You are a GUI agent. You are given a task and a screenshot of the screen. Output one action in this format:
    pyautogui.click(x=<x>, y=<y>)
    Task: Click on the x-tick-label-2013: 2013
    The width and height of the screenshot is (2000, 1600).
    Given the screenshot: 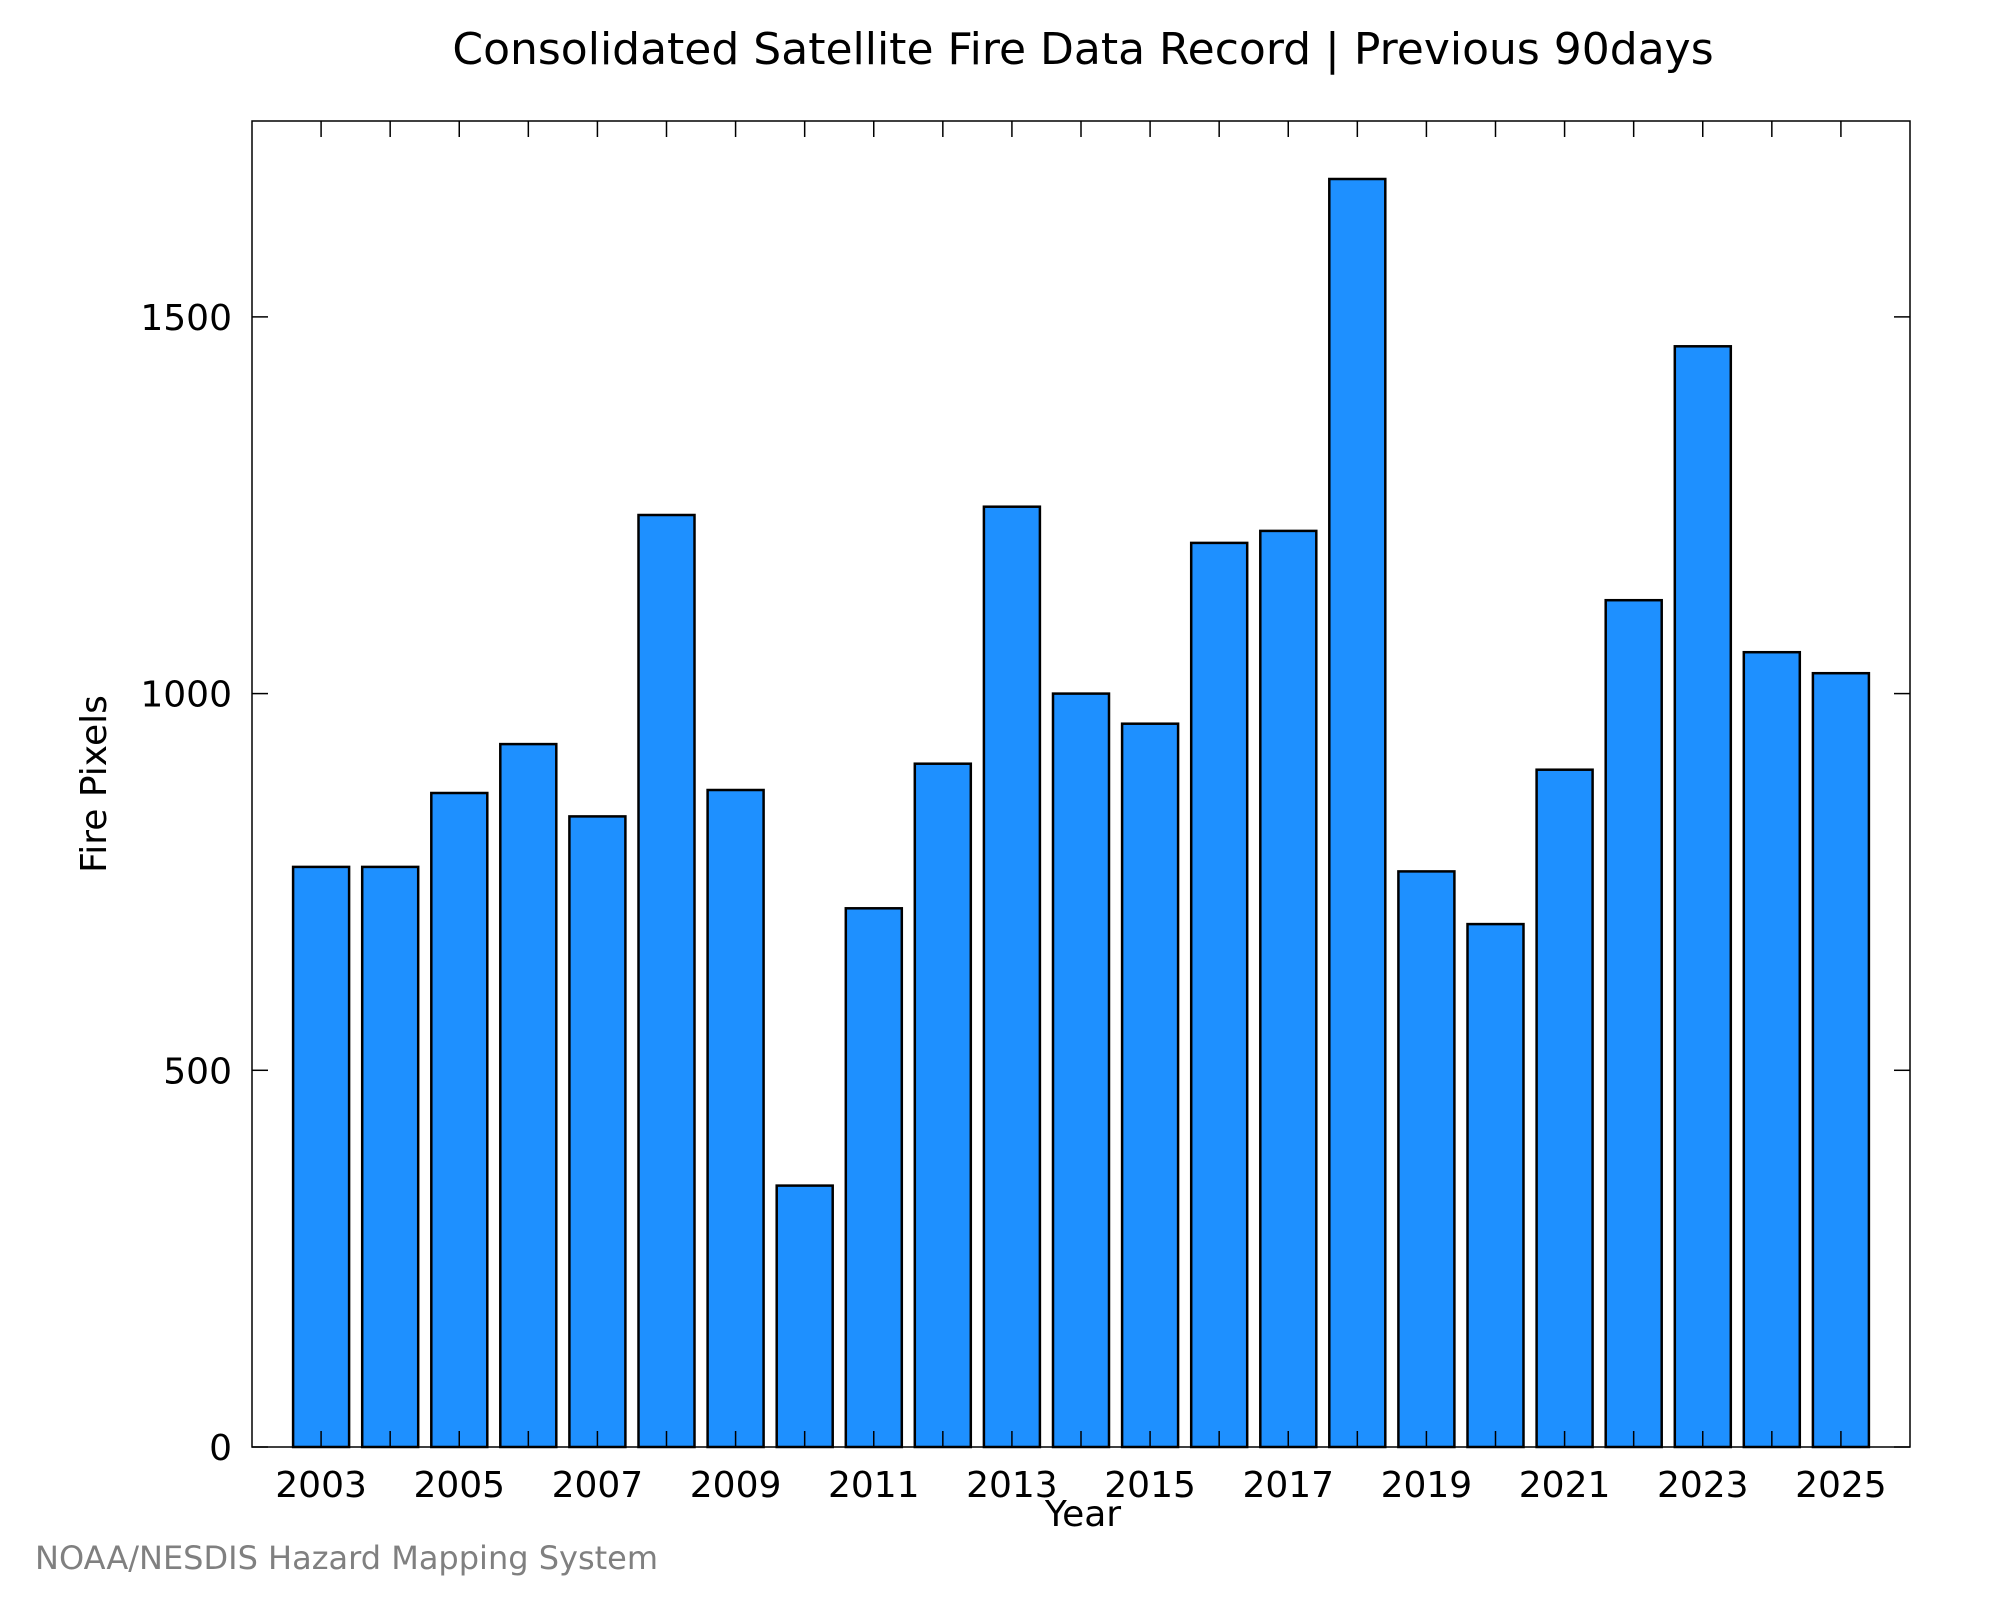 What is the action you would take?
    pyautogui.click(x=1012, y=1485)
    